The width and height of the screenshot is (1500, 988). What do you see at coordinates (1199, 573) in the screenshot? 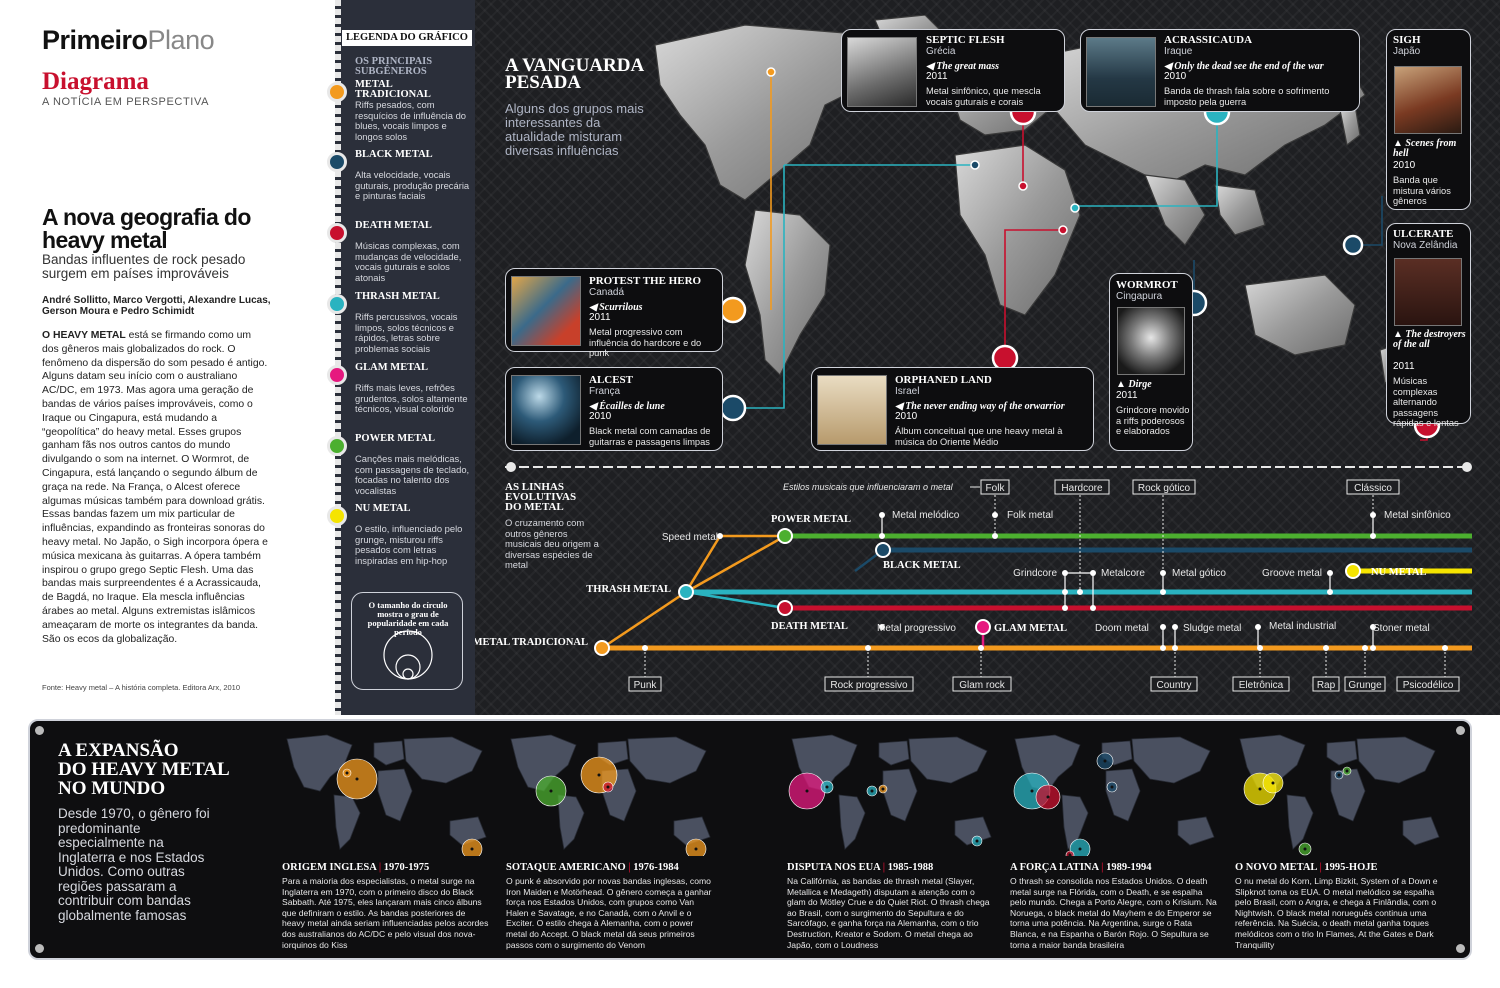
I see `svg-text: Metal gótico` at bounding box center [1199, 573].